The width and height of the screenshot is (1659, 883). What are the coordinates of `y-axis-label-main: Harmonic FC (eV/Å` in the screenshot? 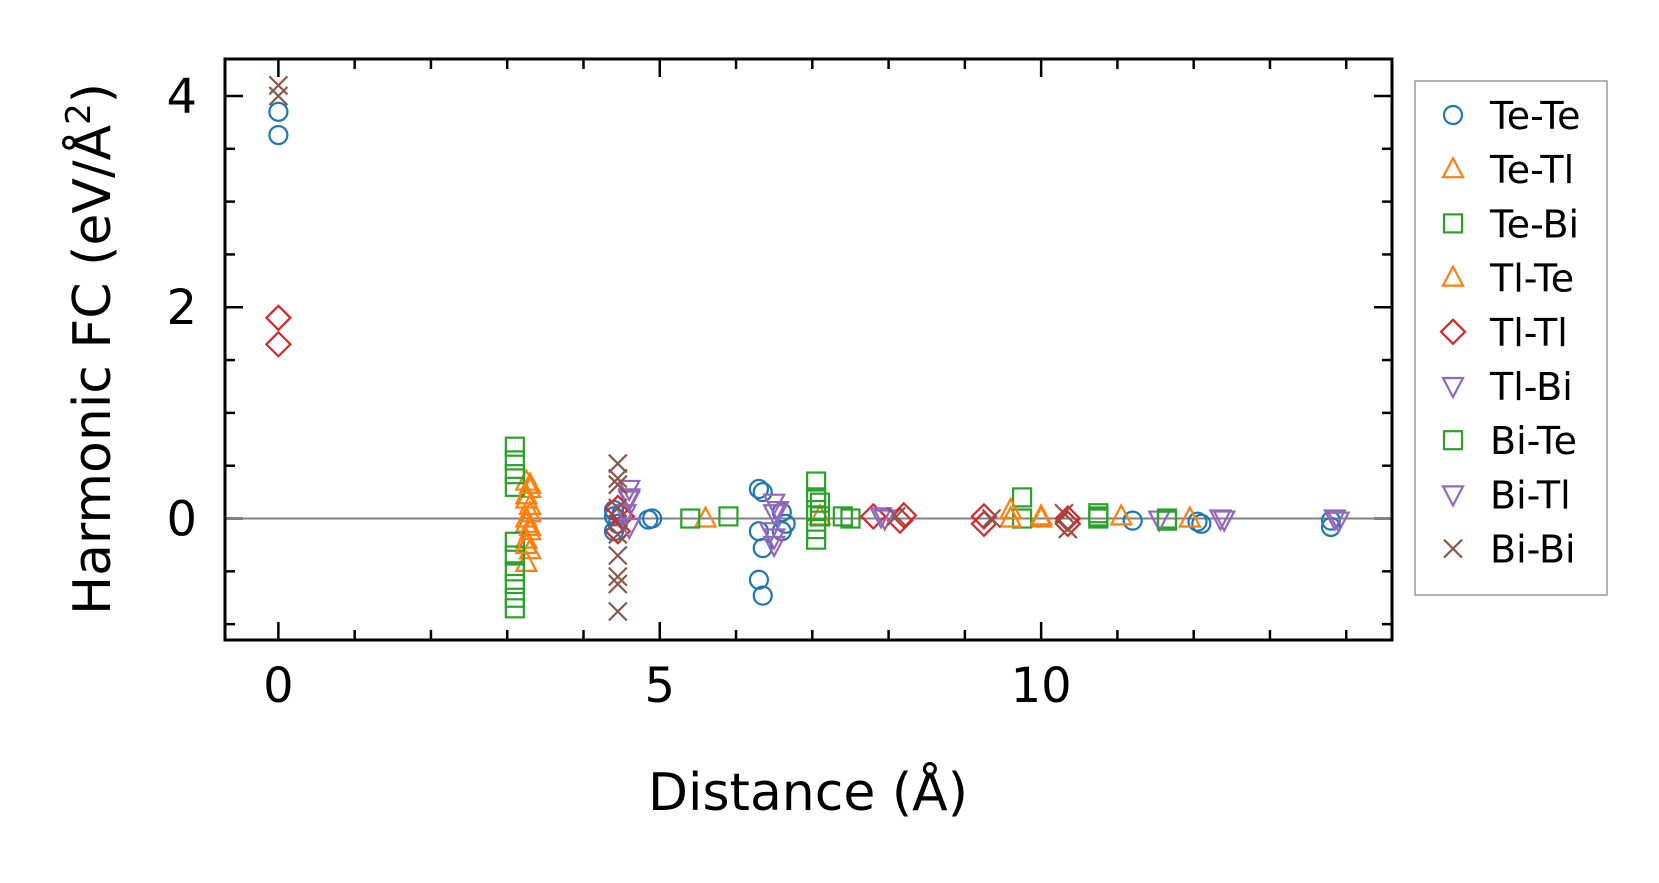 It's located at (92, 369).